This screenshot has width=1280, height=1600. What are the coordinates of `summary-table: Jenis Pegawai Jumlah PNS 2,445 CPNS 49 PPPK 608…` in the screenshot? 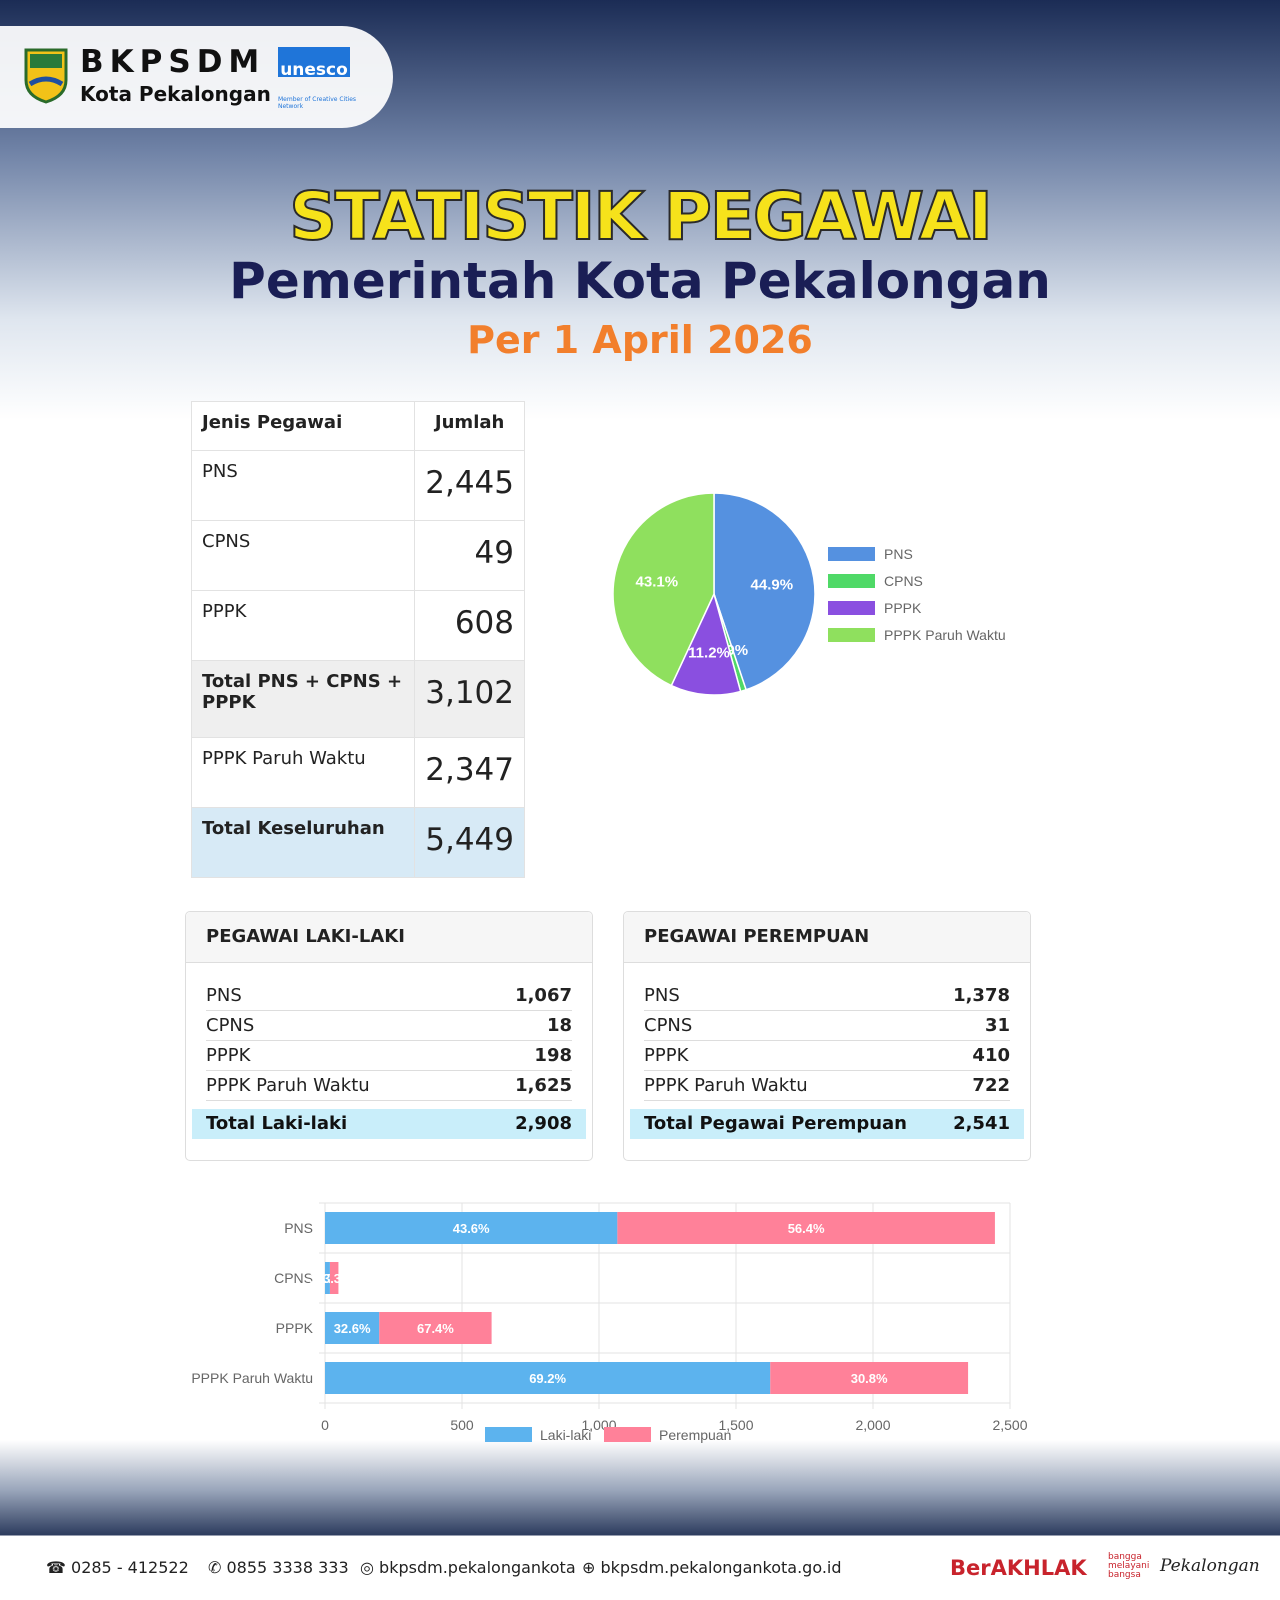 It's located at (357, 639).